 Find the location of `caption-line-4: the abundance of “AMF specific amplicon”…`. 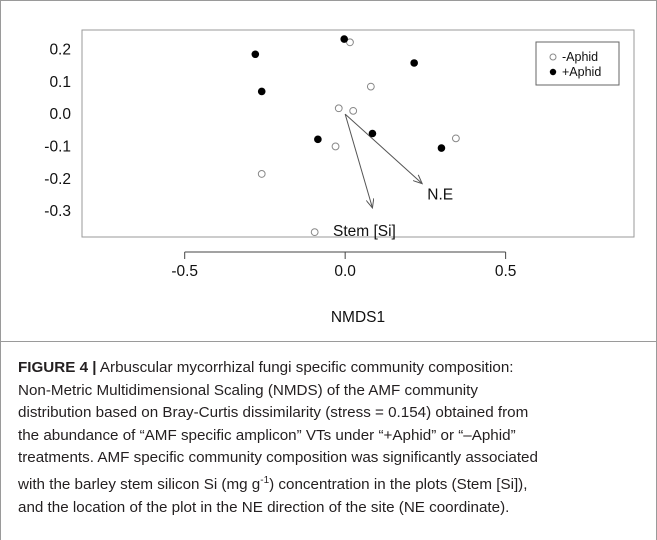

caption-line-4: the abundance of “AMF specific amplicon”… is located at coordinates (267, 435).